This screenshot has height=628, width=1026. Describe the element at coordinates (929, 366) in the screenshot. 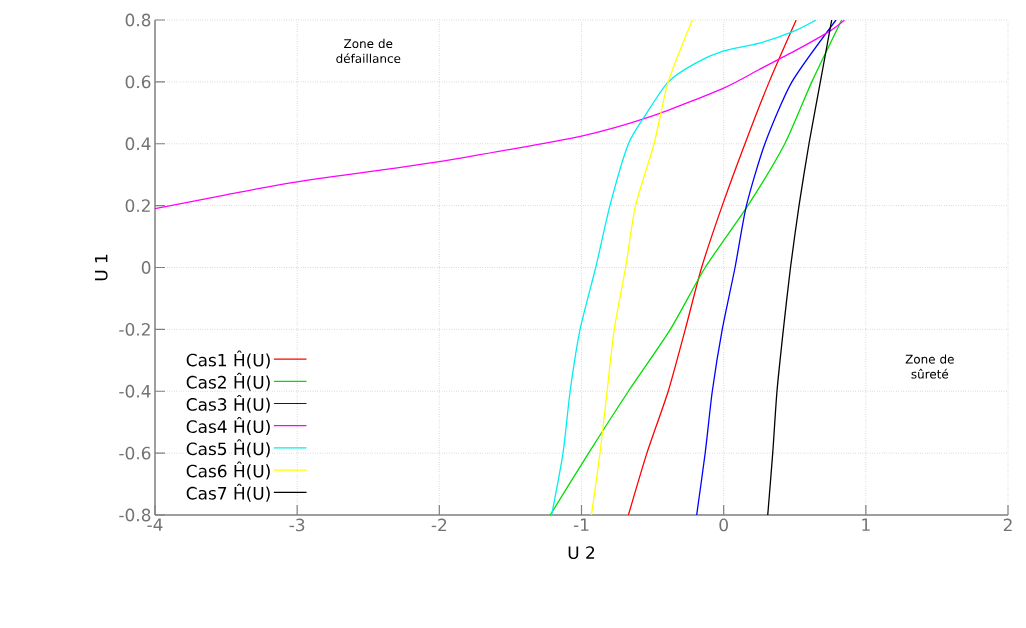

I see `annotation: Zone de sûreté` at that location.